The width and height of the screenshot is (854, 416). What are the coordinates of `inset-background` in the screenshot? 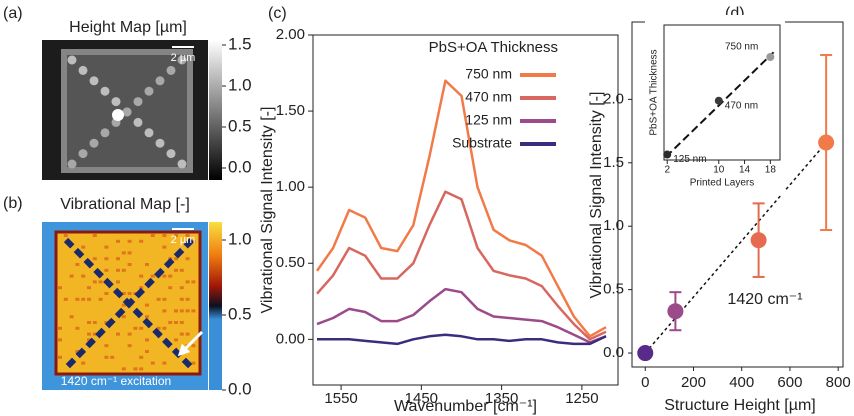 It's located at (715, 105).